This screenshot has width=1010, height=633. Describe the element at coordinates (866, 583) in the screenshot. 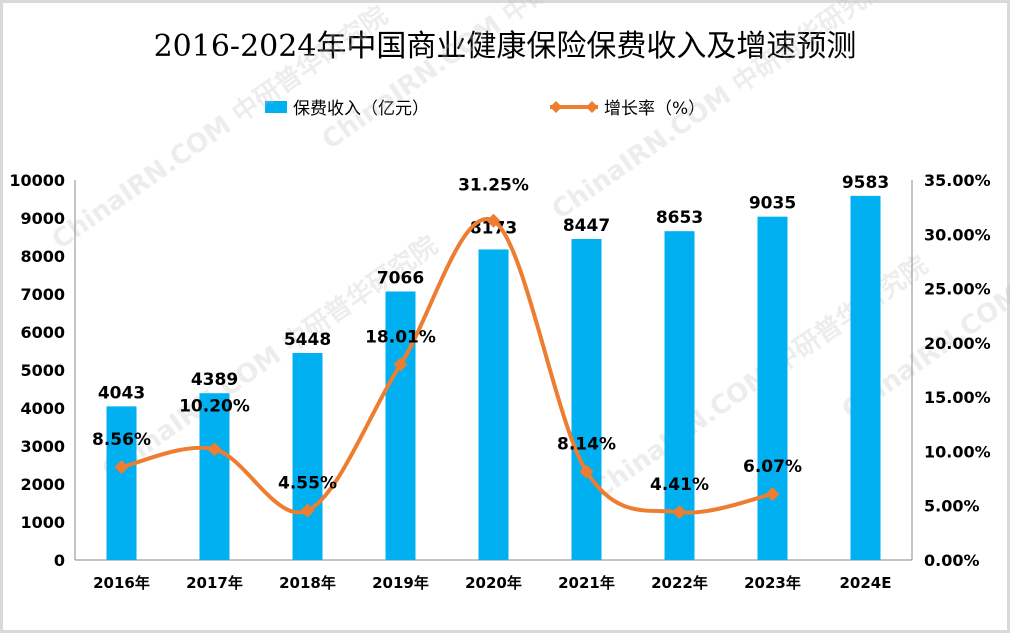

I see `x-tick-label: 2024E` at that location.